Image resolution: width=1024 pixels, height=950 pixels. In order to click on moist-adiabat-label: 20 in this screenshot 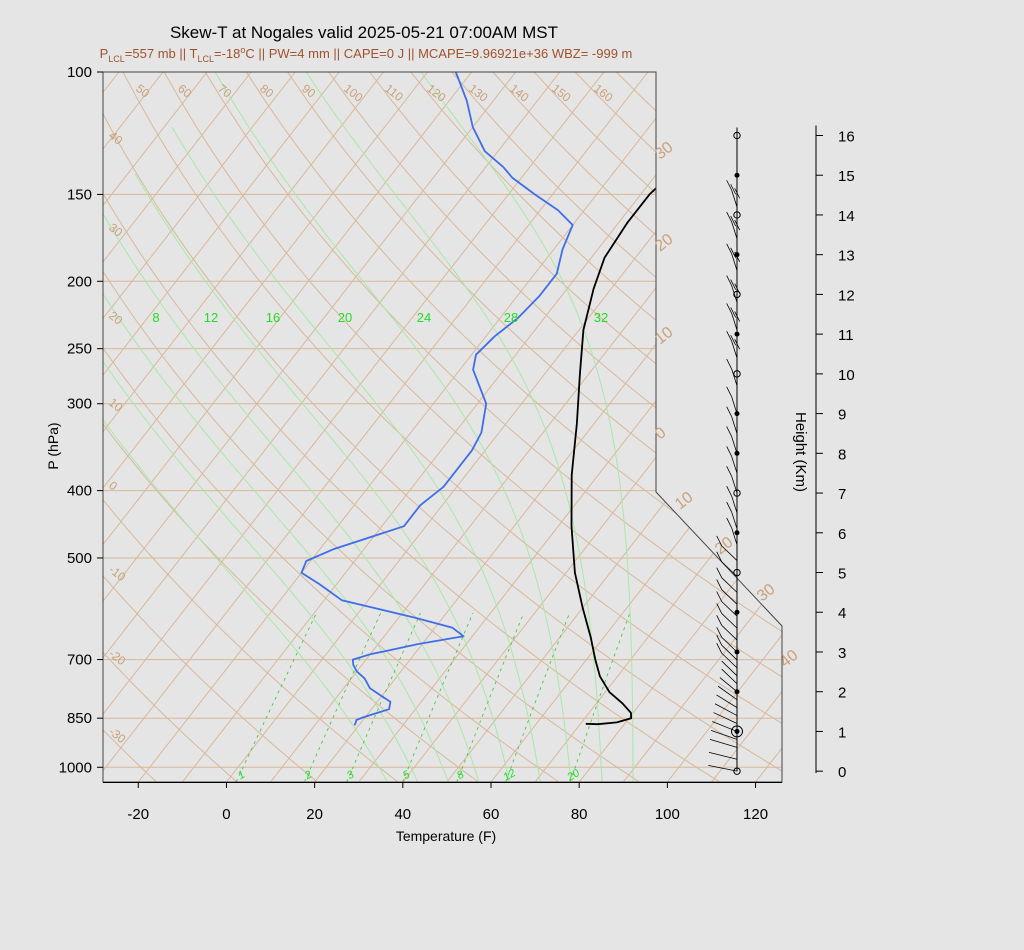, I will do `click(345, 317)`.